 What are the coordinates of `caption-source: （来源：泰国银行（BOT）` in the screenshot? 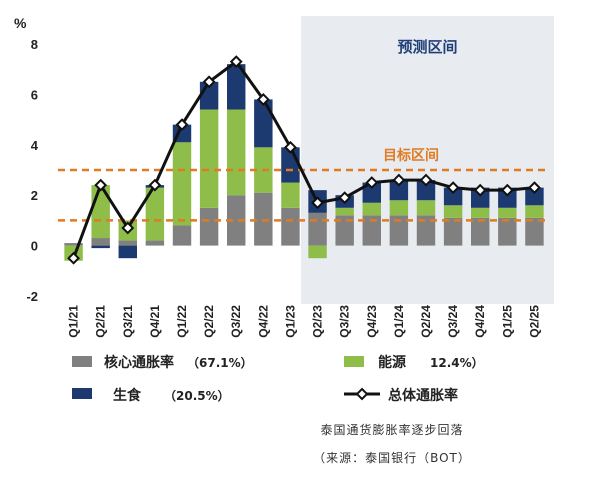 It's located at (392, 458).